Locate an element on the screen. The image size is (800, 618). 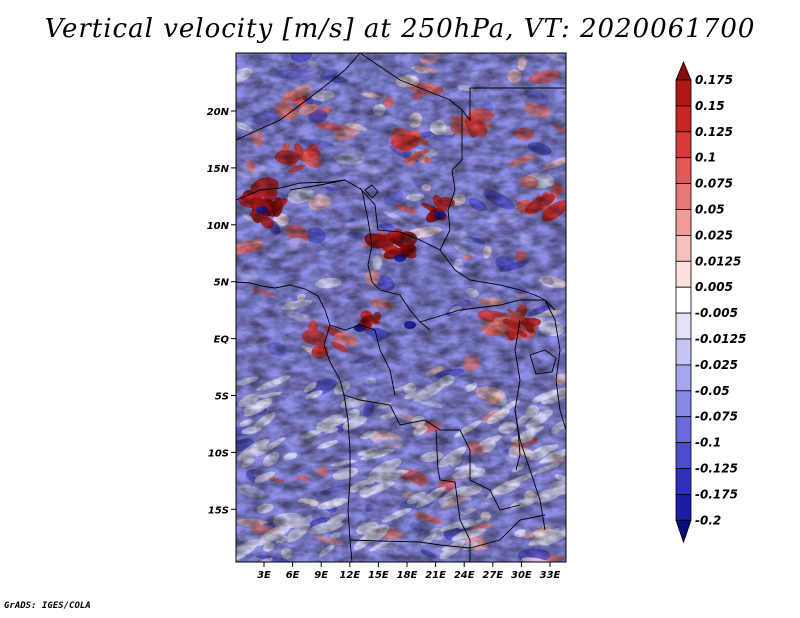
lat-label: 20N is located at coordinates (218, 112).